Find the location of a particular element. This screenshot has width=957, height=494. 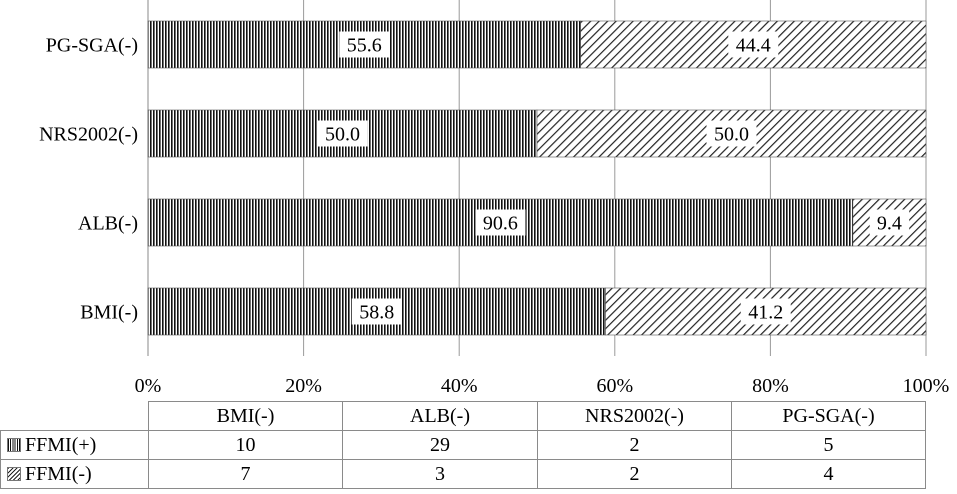

table-cell: 10 is located at coordinates (245, 445).